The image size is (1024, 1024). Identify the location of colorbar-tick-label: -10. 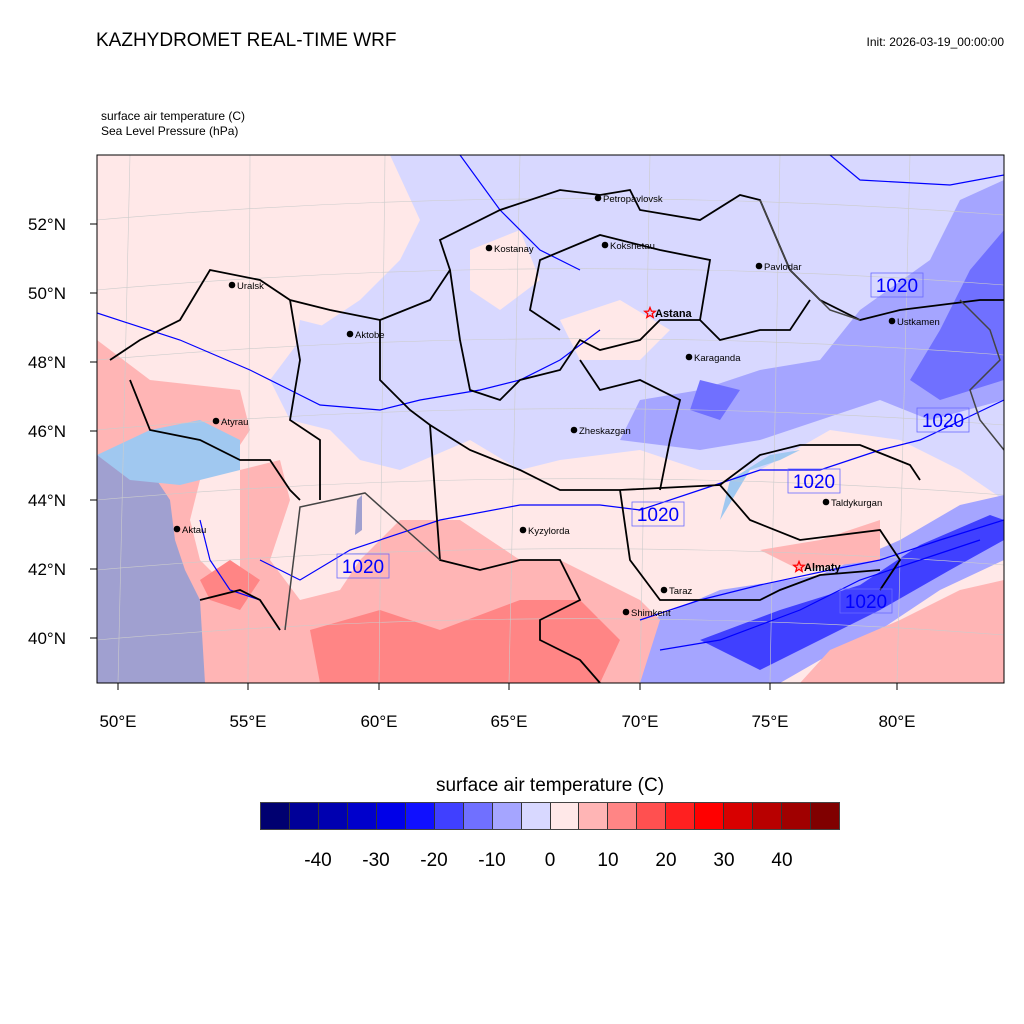
(492, 860).